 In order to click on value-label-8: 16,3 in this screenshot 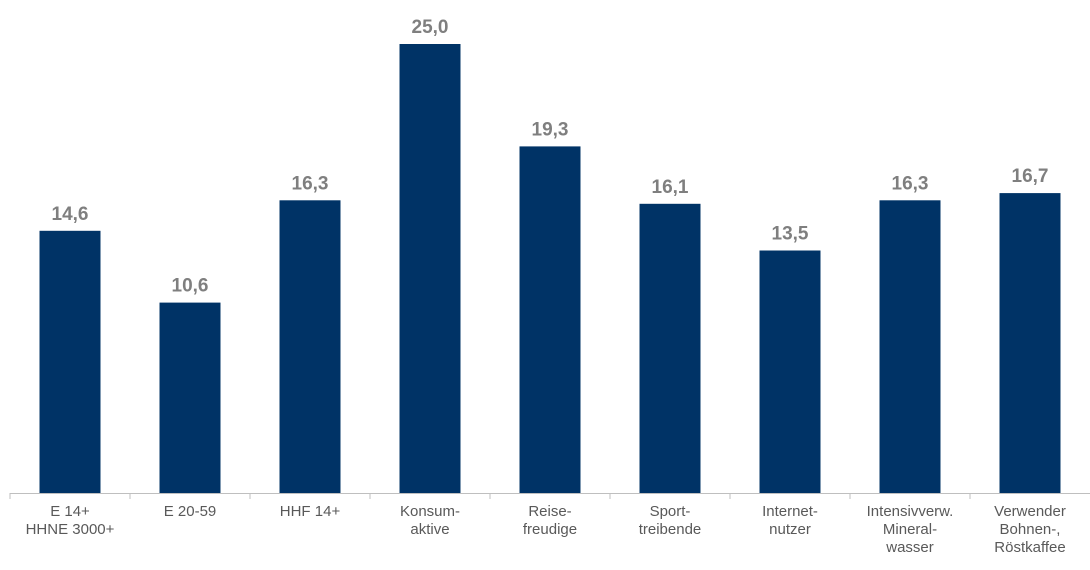, I will do `click(910, 183)`.